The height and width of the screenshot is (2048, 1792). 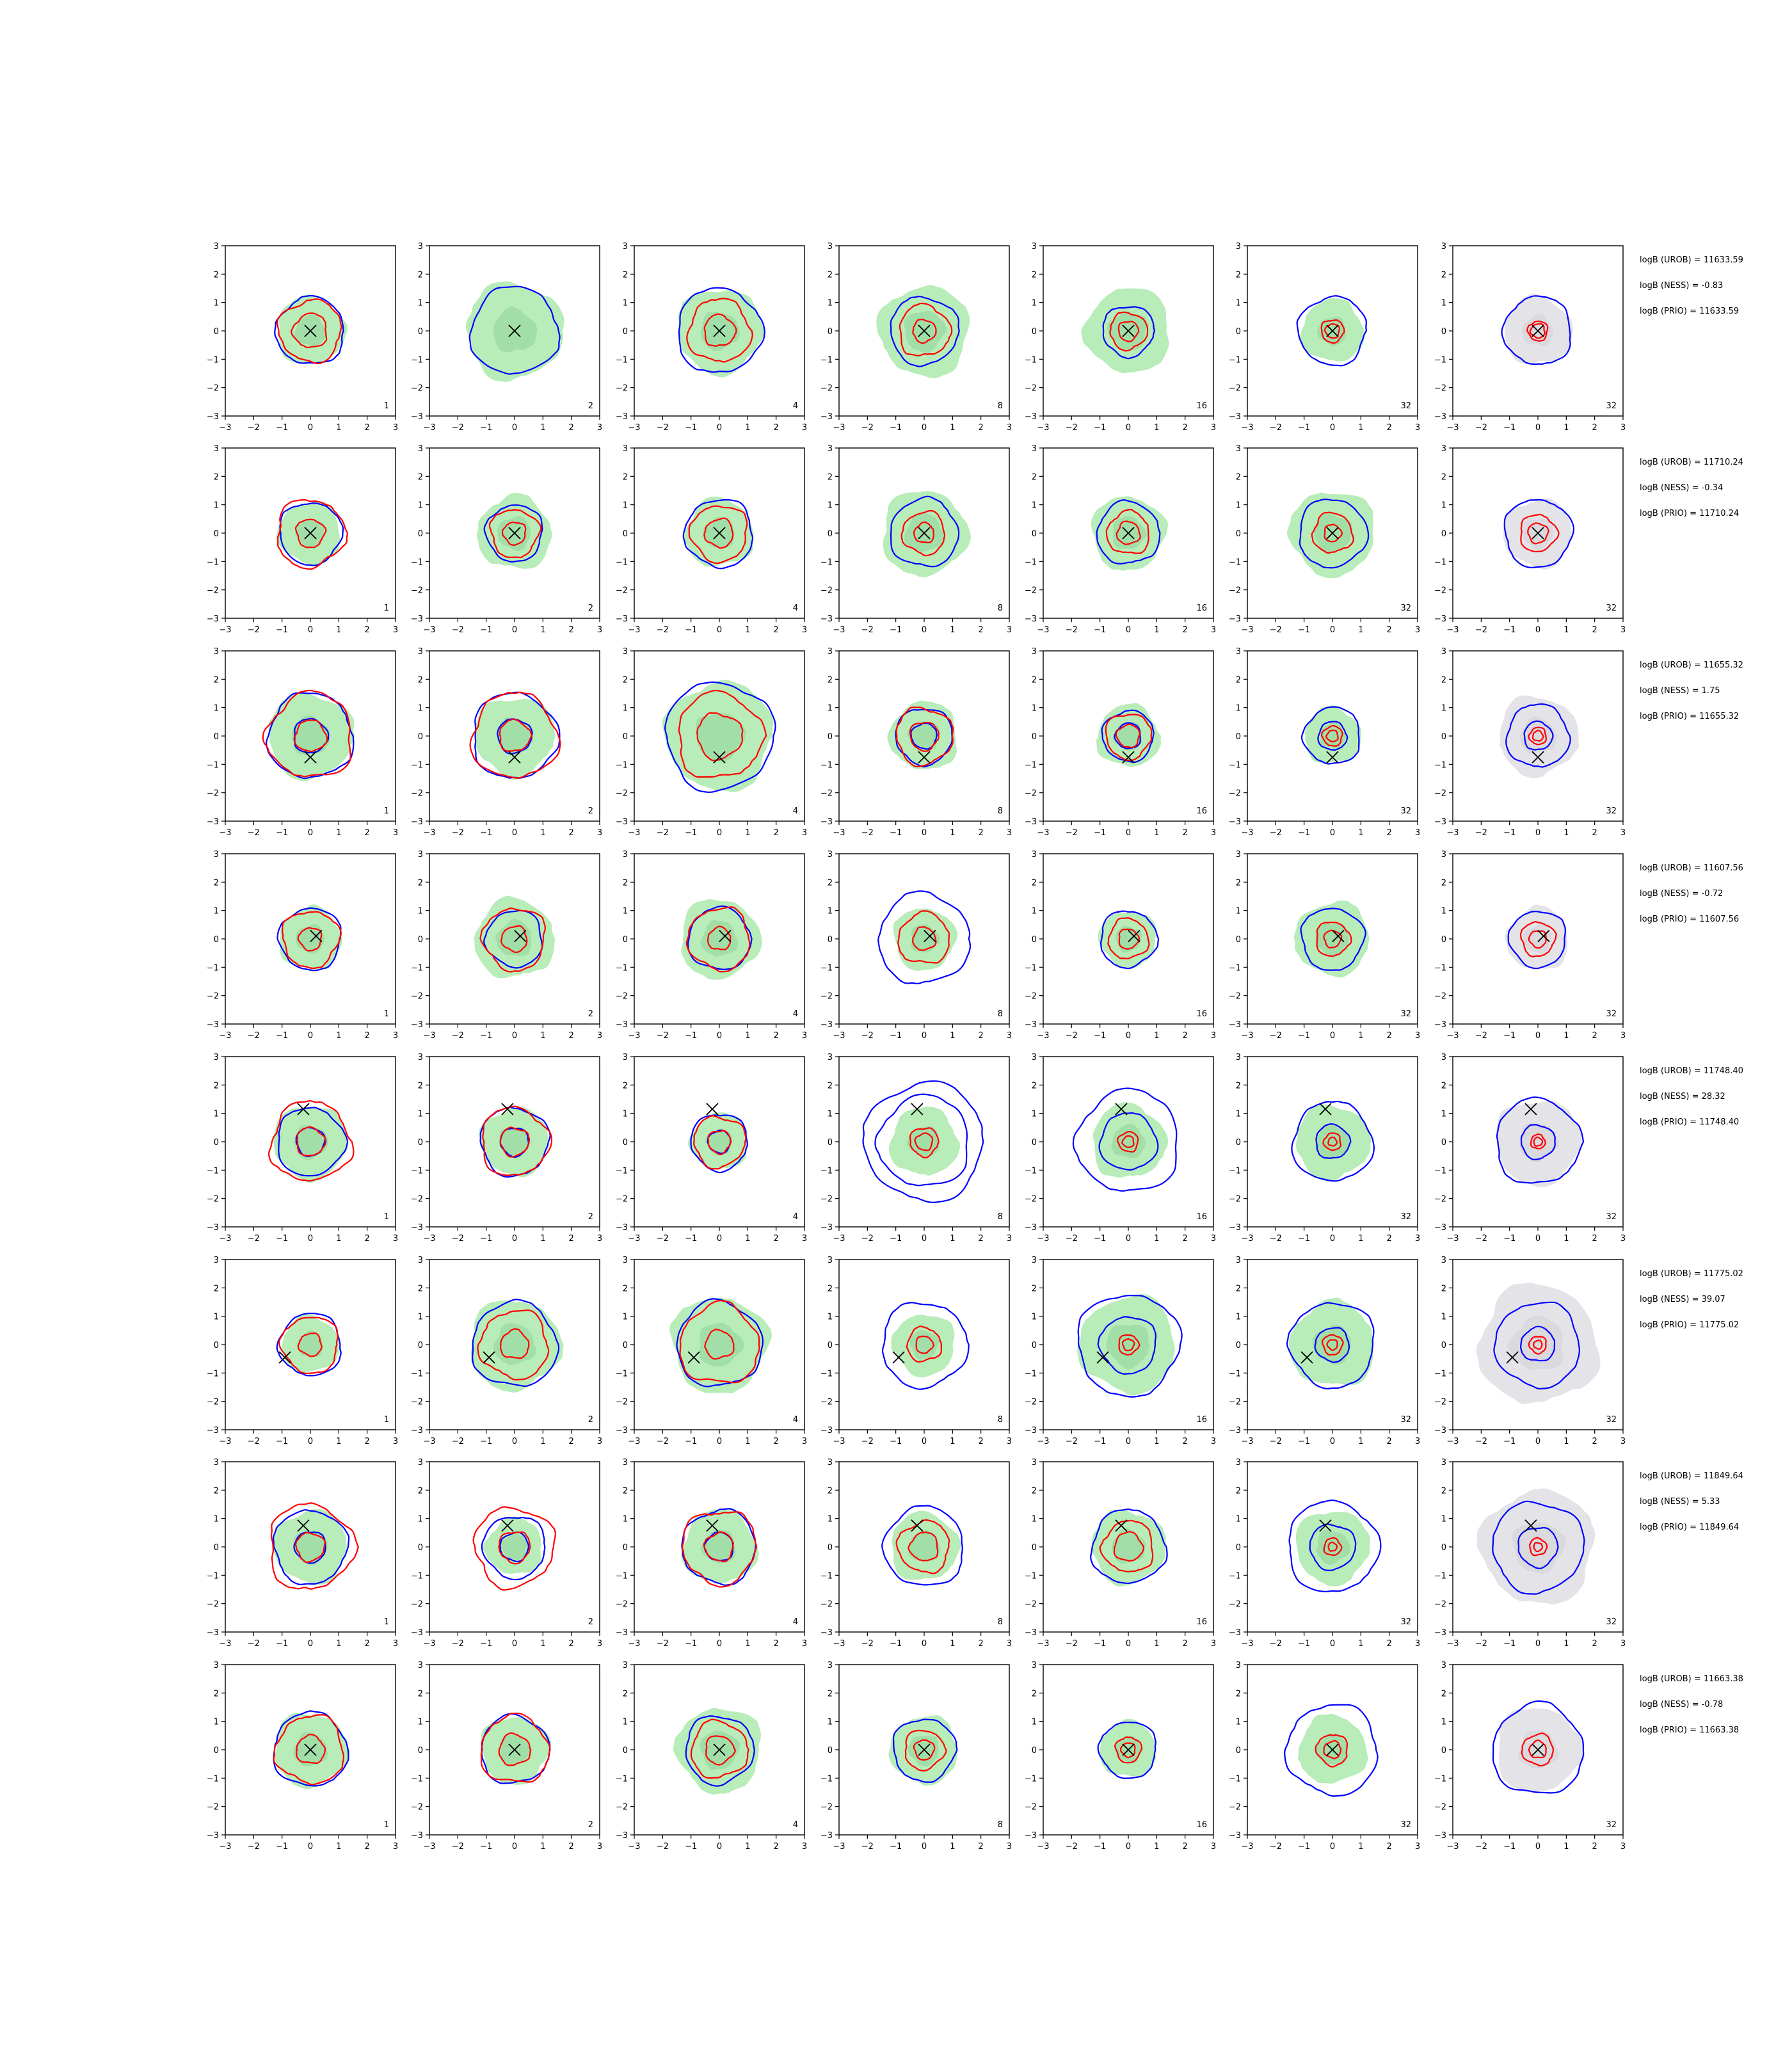 What do you see at coordinates (1000, 608) in the screenshot?
I see `panel-label: 8` at bounding box center [1000, 608].